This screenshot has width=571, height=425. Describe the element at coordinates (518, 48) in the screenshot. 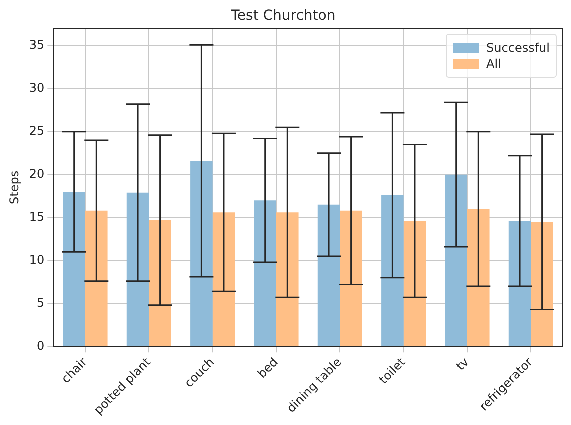

I see `legend-label: Successful` at that location.